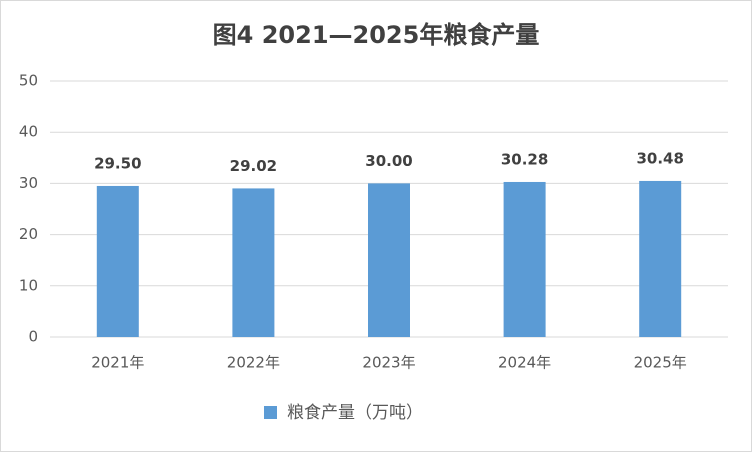 Image resolution: width=752 pixels, height=452 pixels. Describe the element at coordinates (388, 161) in the screenshot. I see `value-label: 30.00` at that location.